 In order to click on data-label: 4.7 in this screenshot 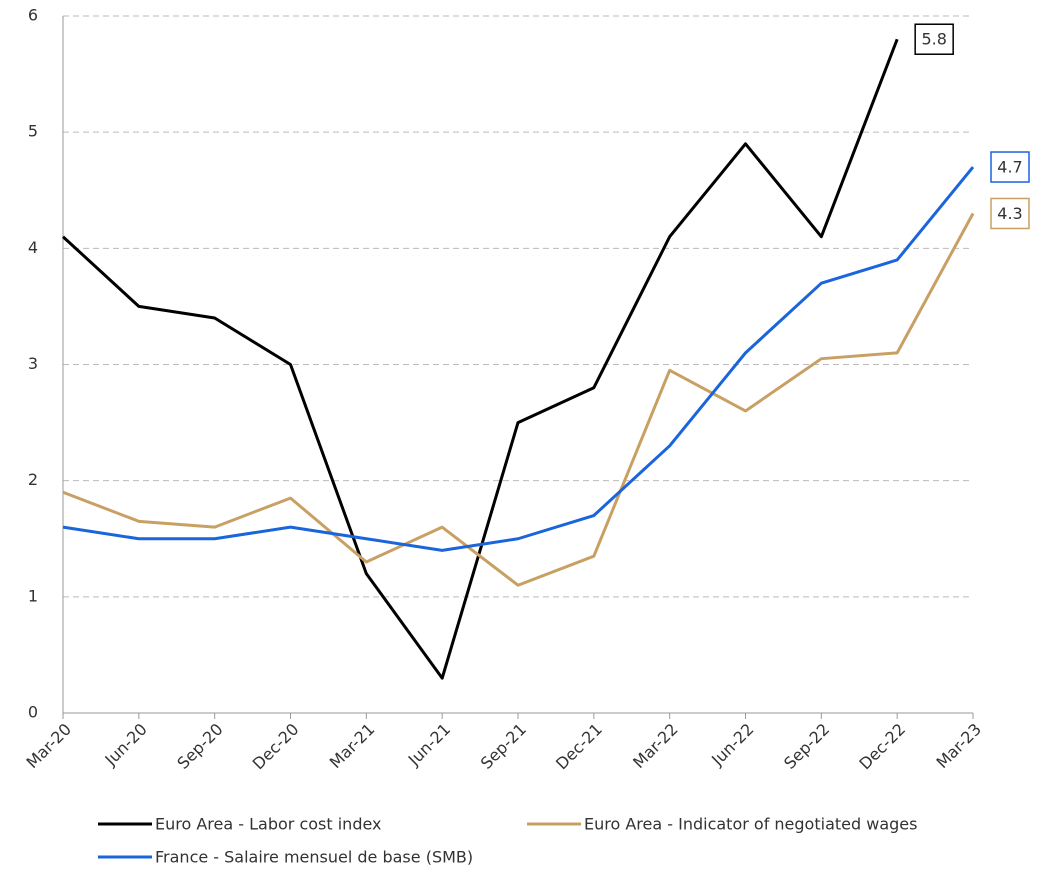, I will do `click(1009, 167)`.